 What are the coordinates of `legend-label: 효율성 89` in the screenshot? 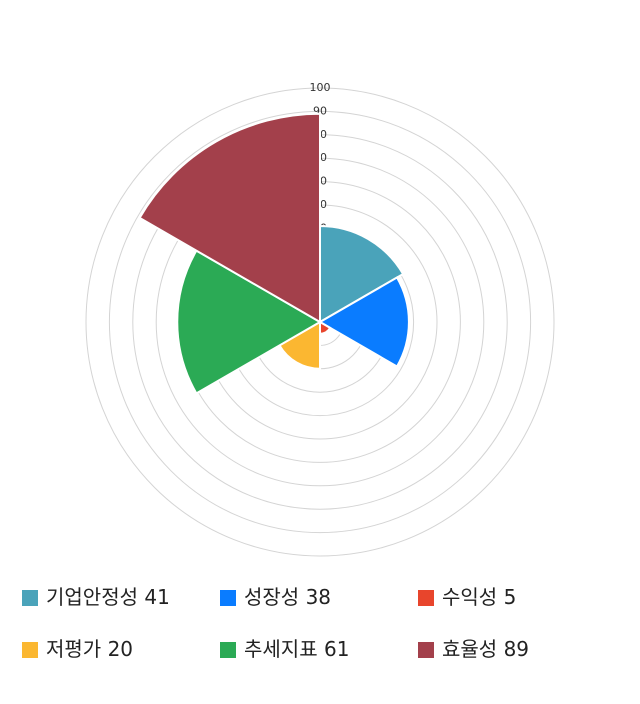 It's located at (485, 649).